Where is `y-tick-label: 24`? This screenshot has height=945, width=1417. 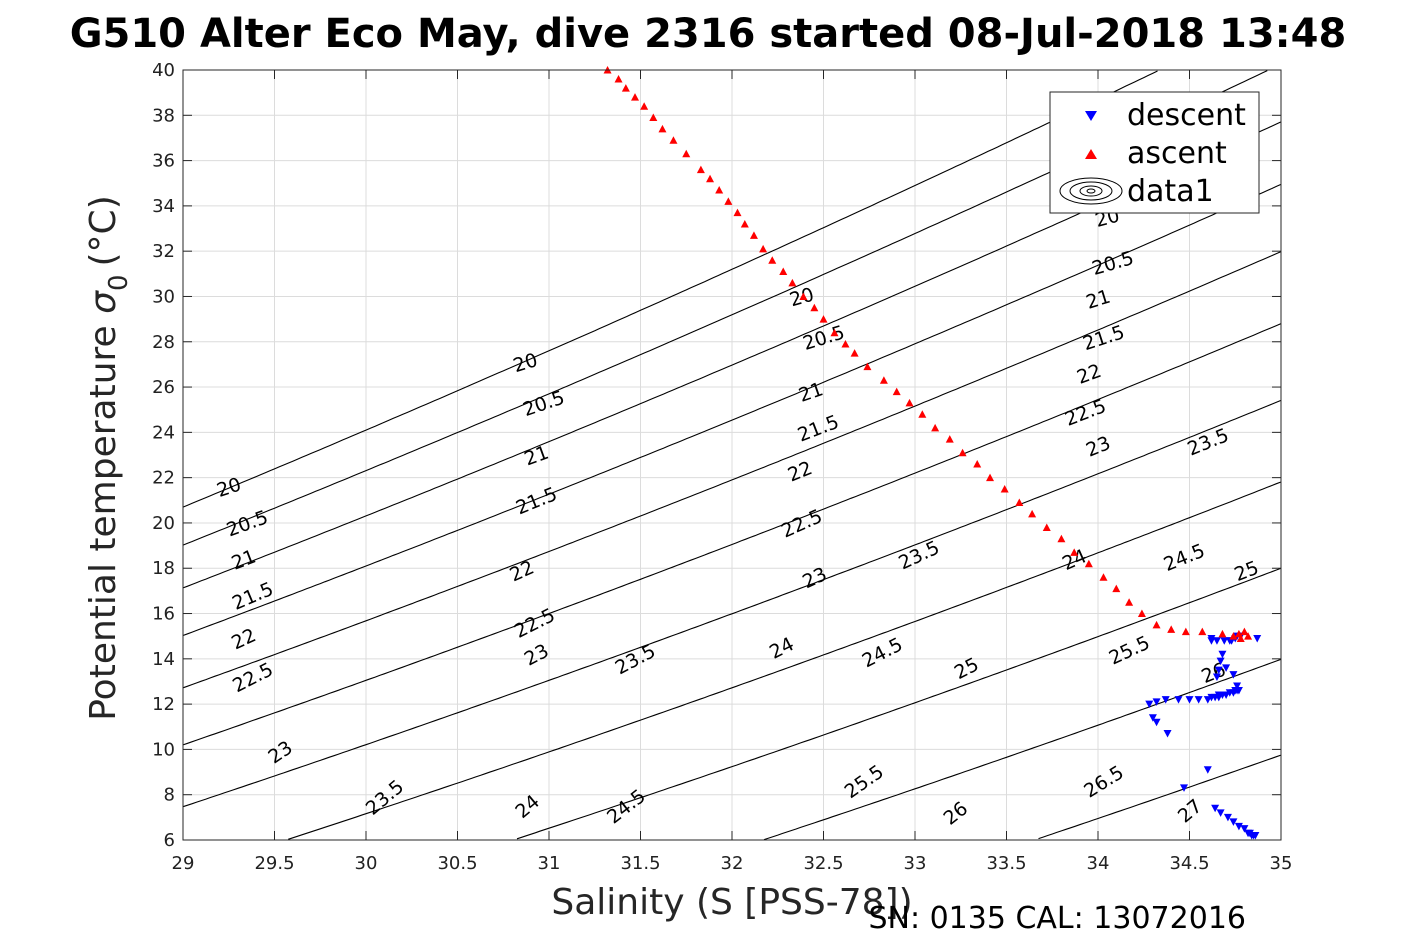 y-tick-label: 24 is located at coordinates (163, 432).